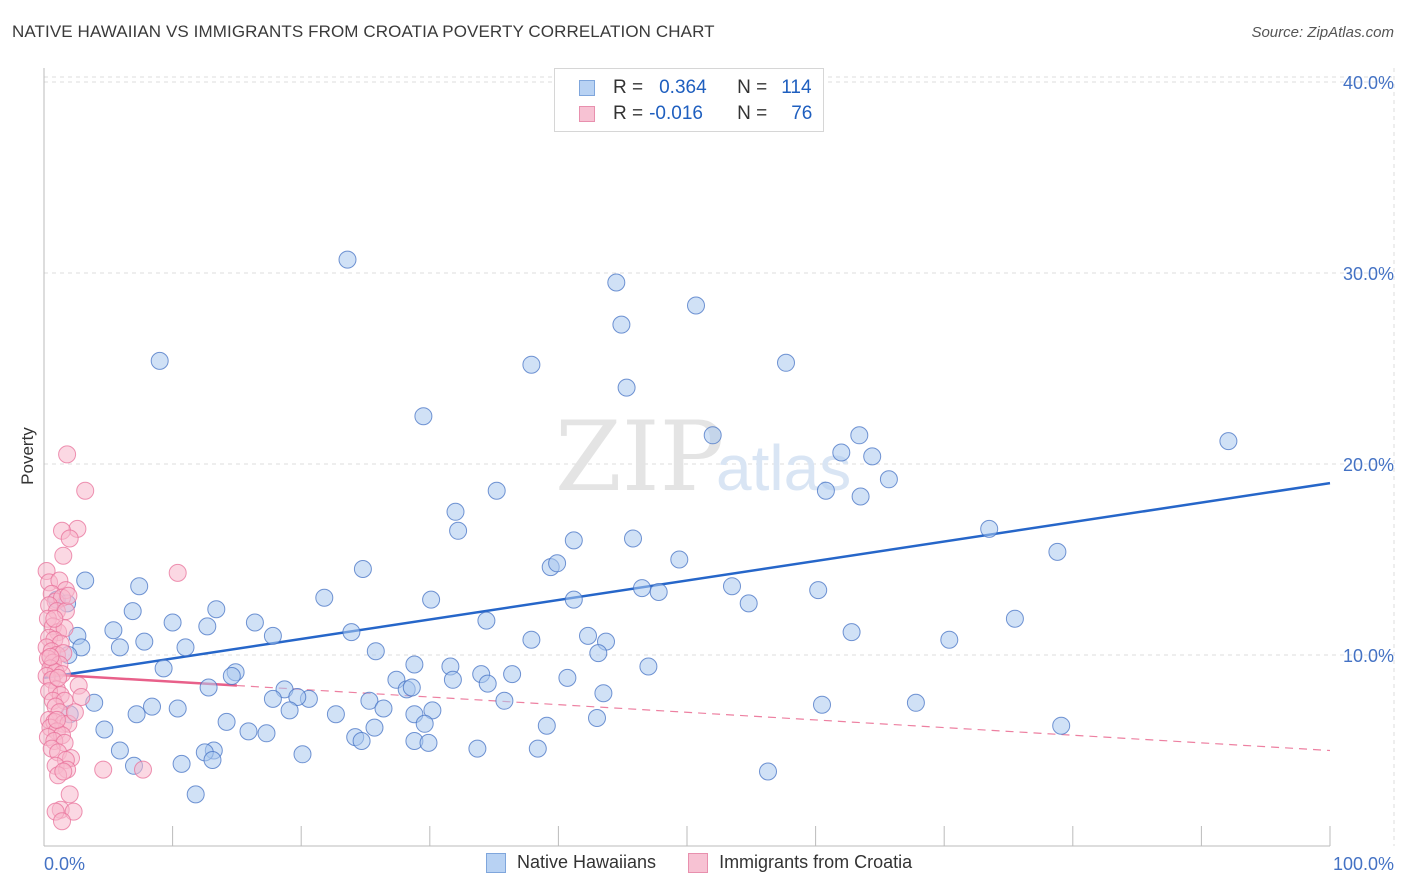 This screenshot has height=892, width=1406. I want to click on source-label: Source: ZipAtlas.com, so click(1322, 32).